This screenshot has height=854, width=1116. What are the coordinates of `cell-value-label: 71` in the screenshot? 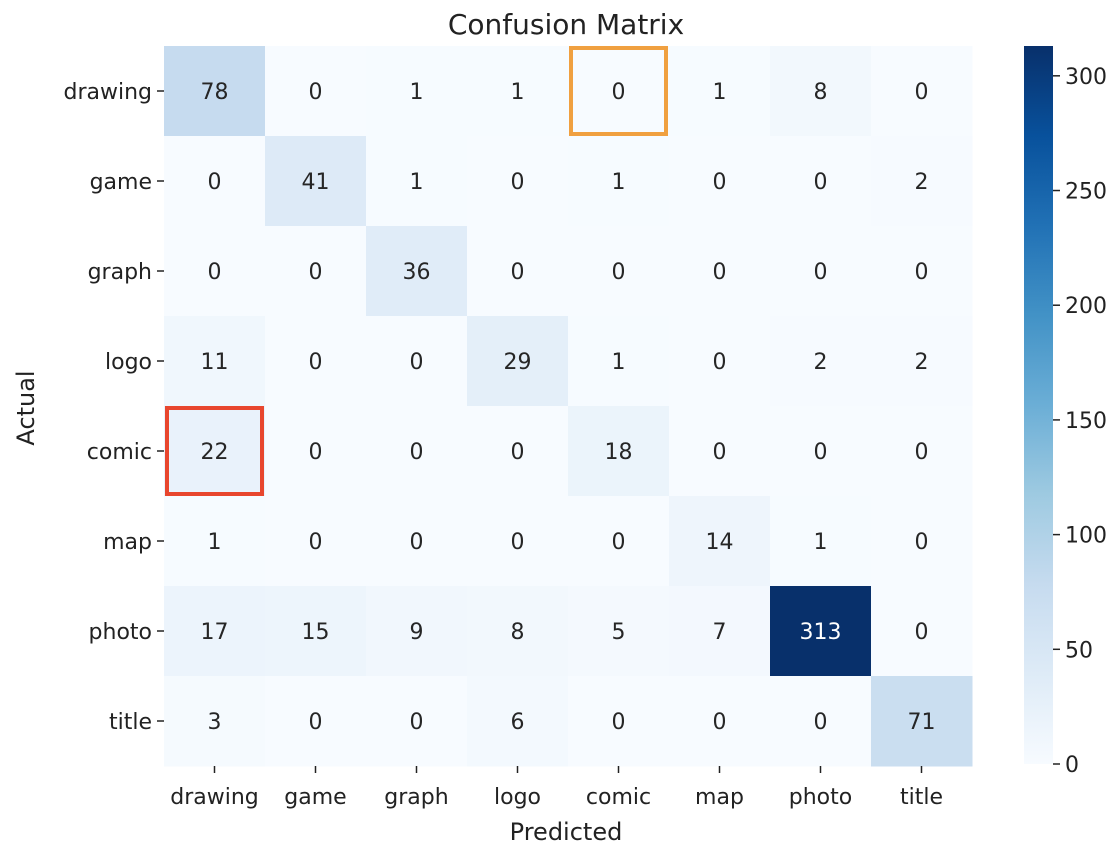 It's located at (922, 722).